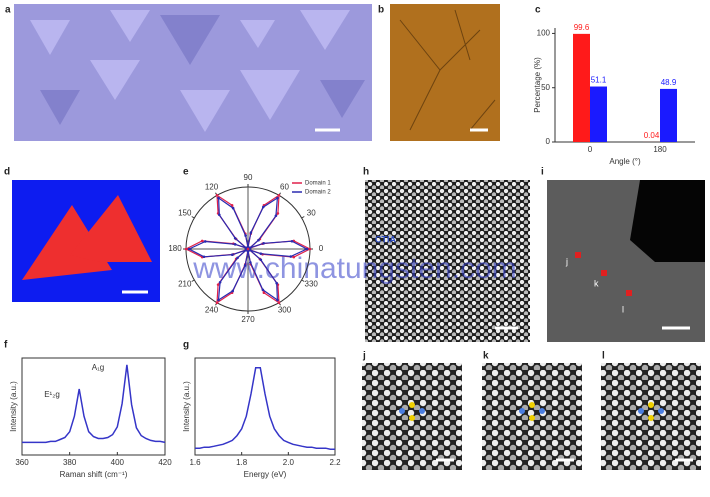 Image resolution: width=710 pixels, height=497 pixels. I want to click on x-tick-label: 400, so click(118, 462).